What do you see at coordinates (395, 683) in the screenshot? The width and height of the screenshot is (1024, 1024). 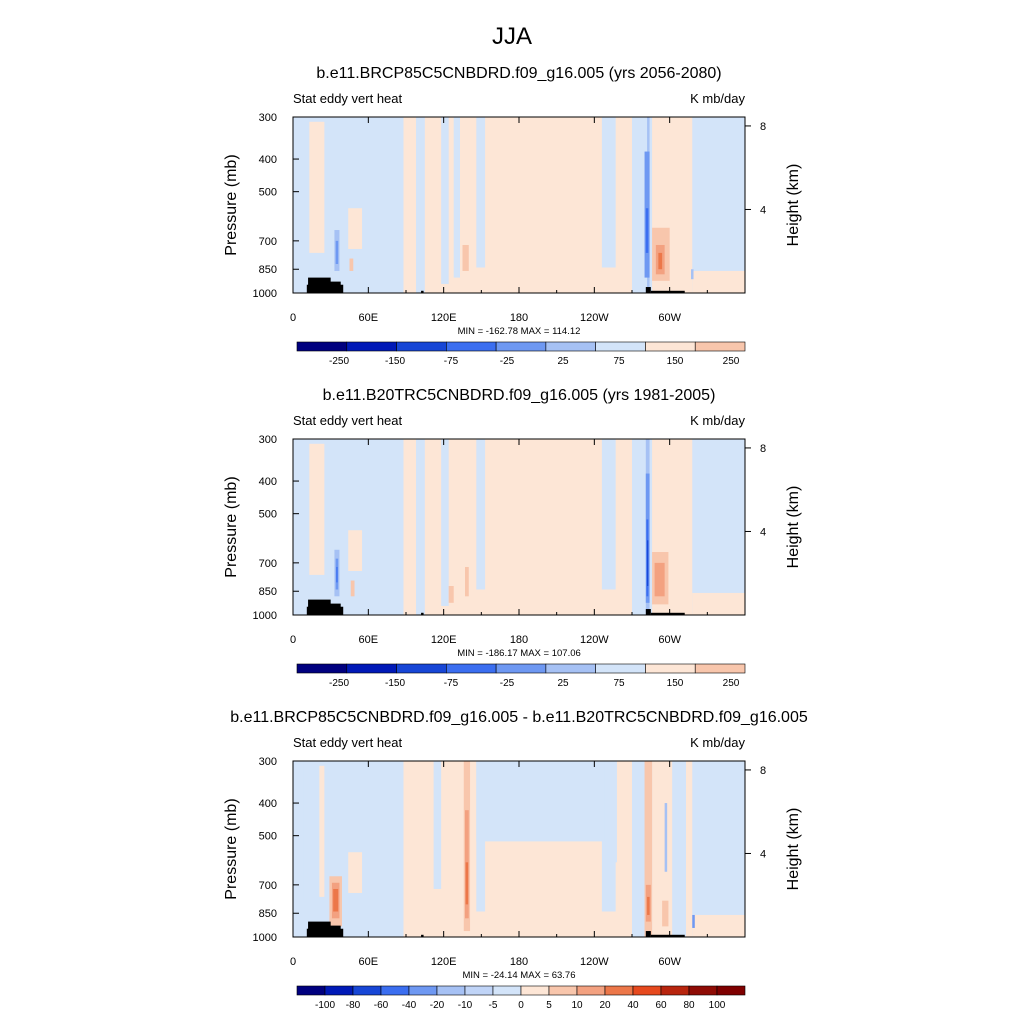 I see `colorbar-label: -150` at bounding box center [395, 683].